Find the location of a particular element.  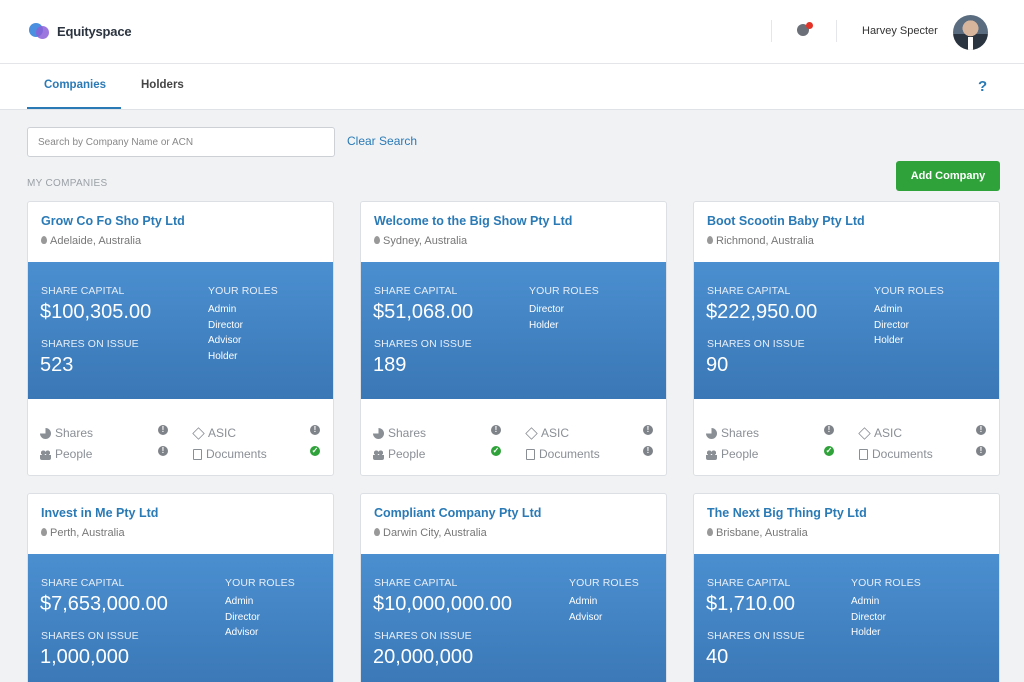

company-name-link: Grow Co Fo Sho Pty Ltd is located at coordinates (113, 221).